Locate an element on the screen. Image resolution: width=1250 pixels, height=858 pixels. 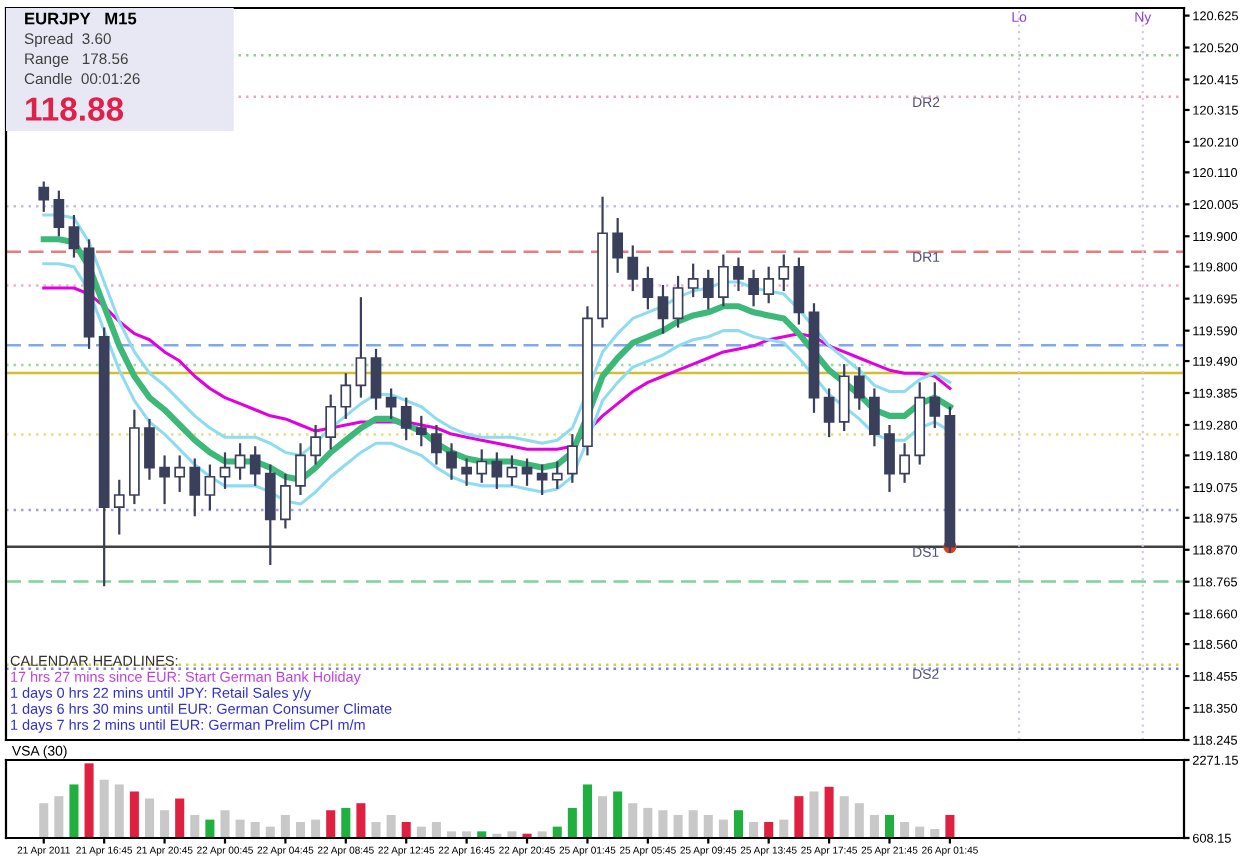
annotation: EURJPY M15 is located at coordinates (81, 18).